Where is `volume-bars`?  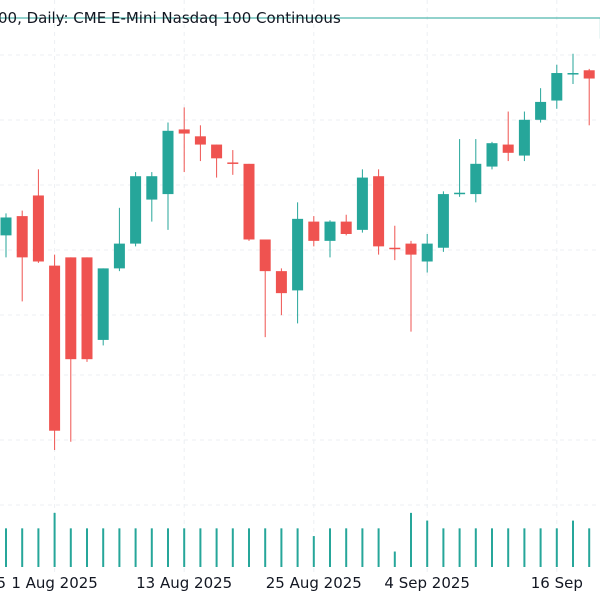
volume-bars is located at coordinates (298, 539).